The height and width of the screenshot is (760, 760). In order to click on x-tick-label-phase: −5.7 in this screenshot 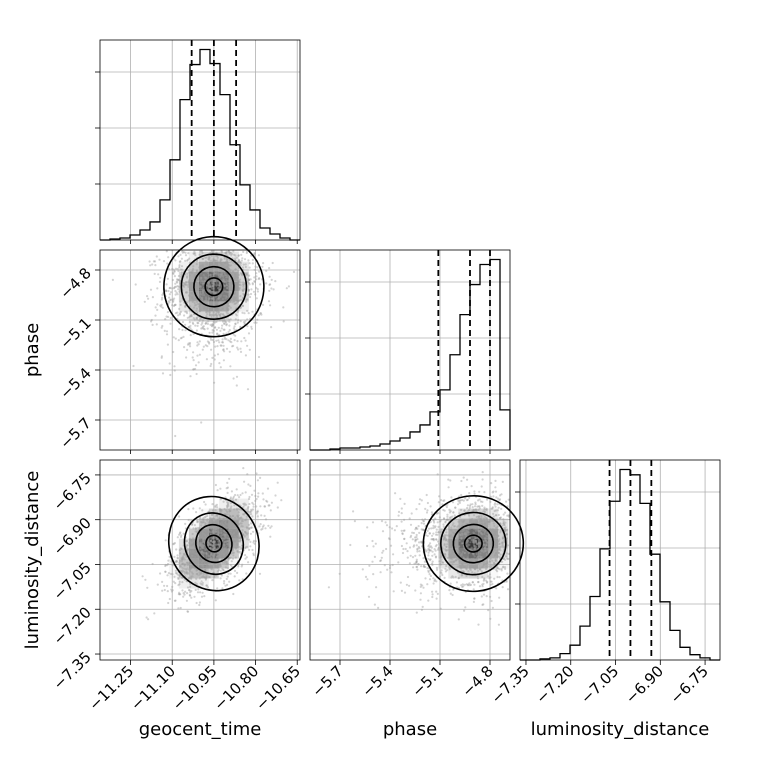, I will do `click(327, 681)`.